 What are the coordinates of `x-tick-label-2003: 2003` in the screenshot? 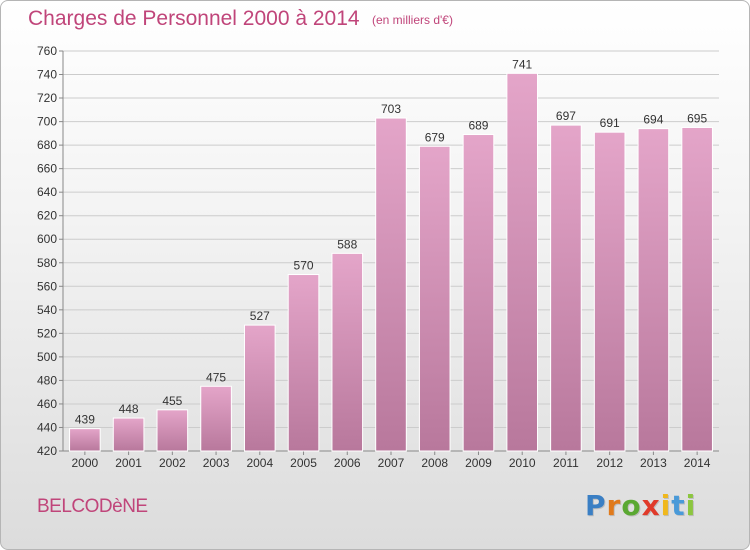 It's located at (216, 463).